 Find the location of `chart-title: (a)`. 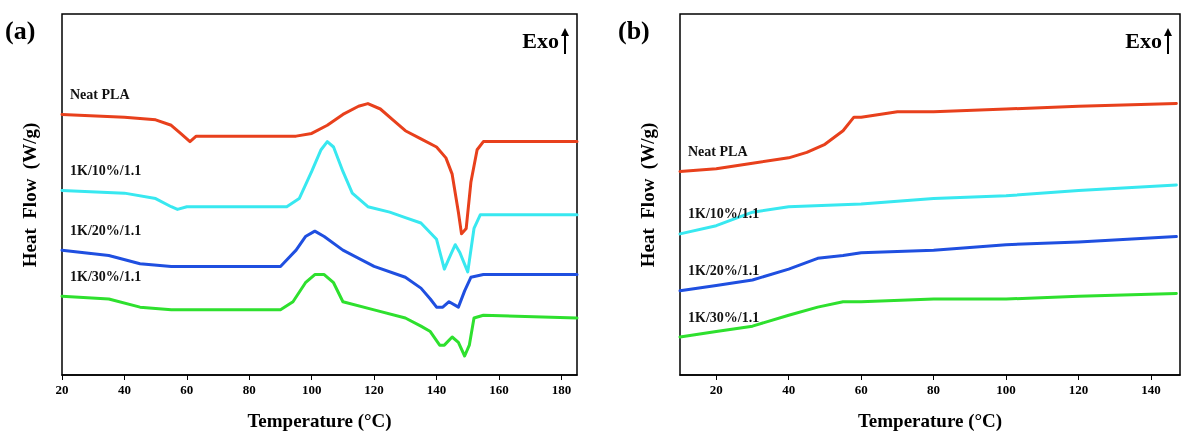

chart-title: (a) is located at coordinates (20, 30).